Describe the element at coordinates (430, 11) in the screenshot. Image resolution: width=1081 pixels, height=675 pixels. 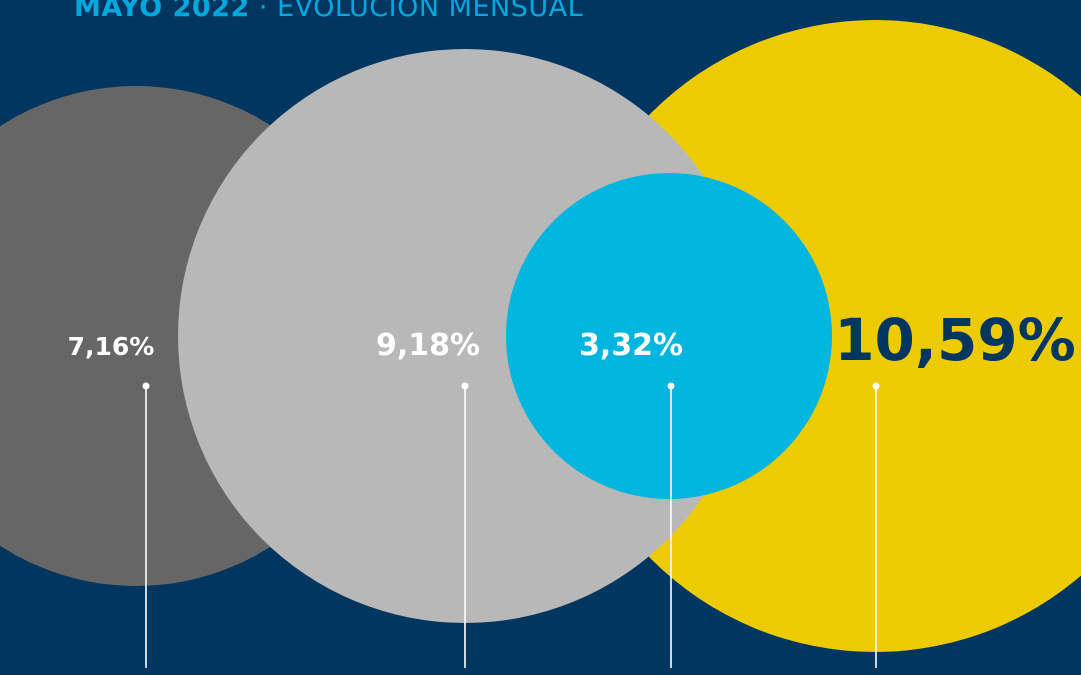
I see `title-subtitle: EVOLUCIÓN MENSUAL` at that location.